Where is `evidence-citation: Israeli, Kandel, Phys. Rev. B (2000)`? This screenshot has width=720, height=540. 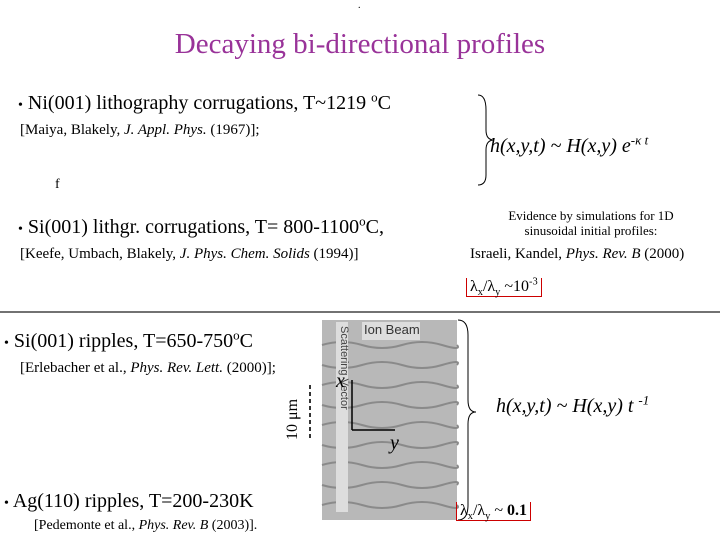
evidence-citation: Israeli, Kandel, Phys. Rev. B (2000) is located at coordinates (577, 254).